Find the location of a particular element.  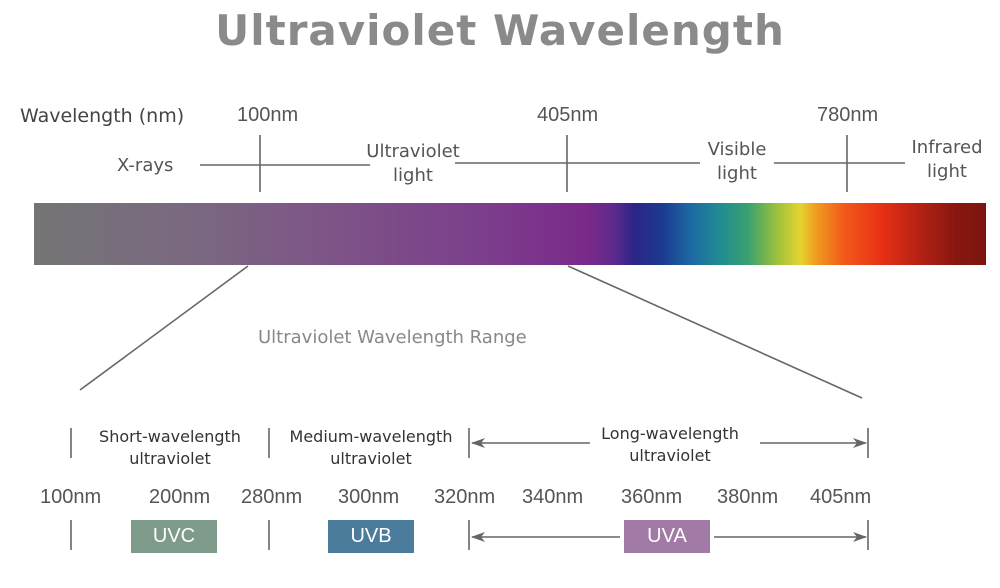

spectrum-bar is located at coordinates (510, 234).